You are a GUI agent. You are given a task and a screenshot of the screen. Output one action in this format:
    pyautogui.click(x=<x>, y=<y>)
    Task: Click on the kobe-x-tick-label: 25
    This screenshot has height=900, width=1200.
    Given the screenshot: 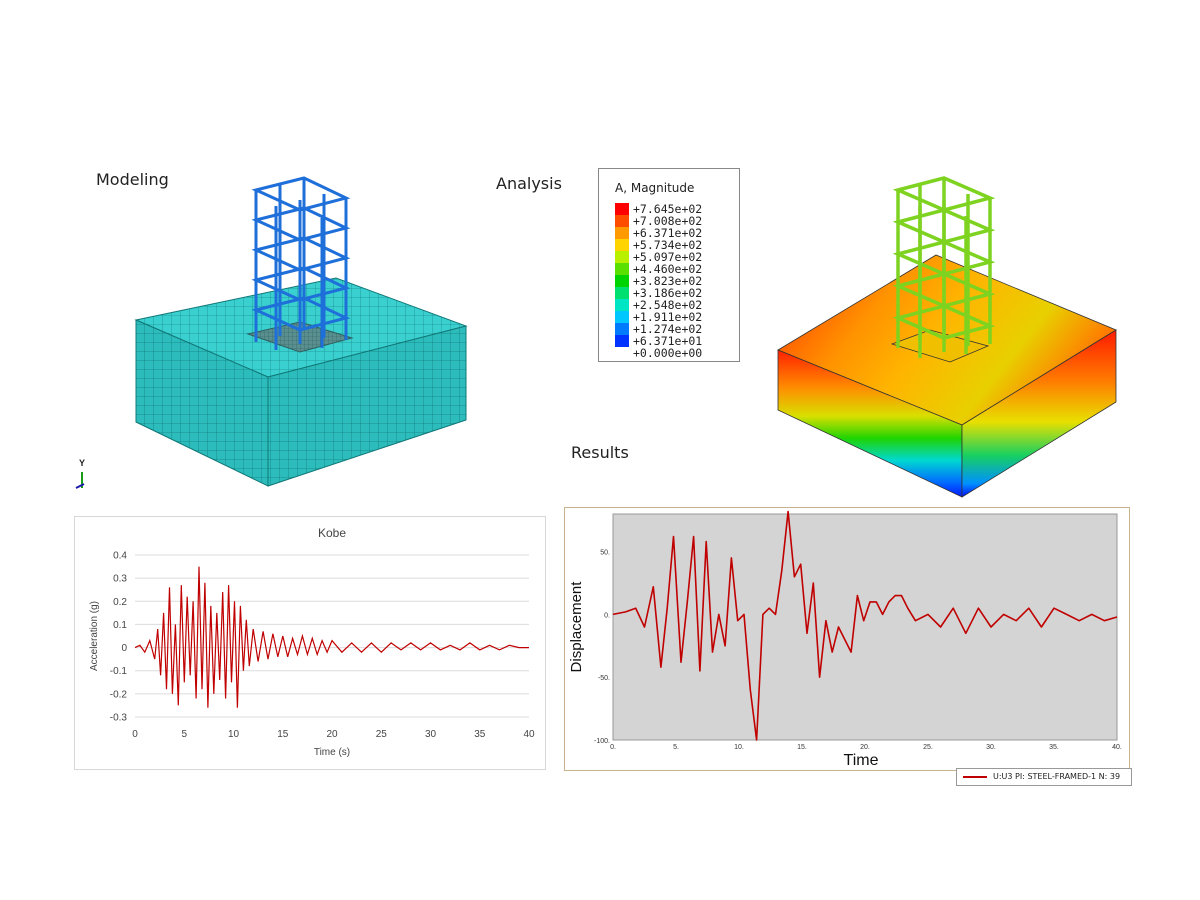 What is the action you would take?
    pyautogui.click(x=382, y=734)
    